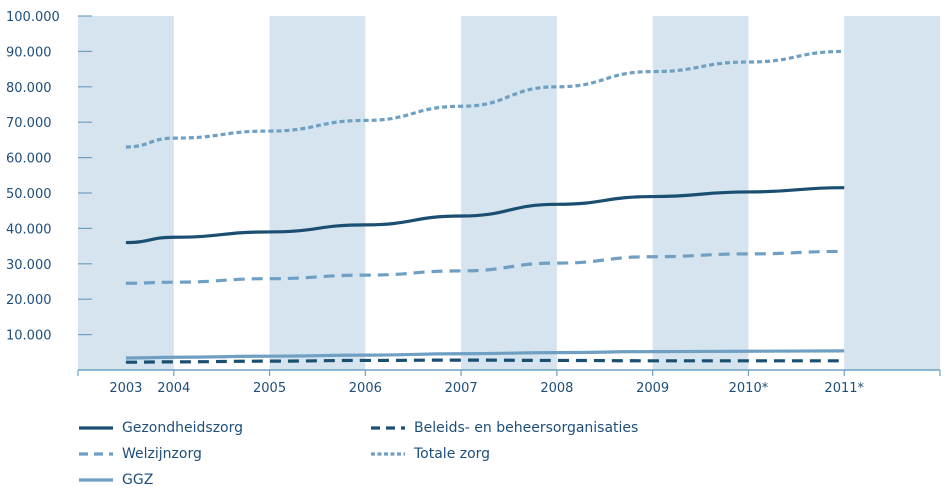 This screenshot has height=501, width=948. What do you see at coordinates (269, 388) in the screenshot?
I see `x-tick-label: 2005` at bounding box center [269, 388].